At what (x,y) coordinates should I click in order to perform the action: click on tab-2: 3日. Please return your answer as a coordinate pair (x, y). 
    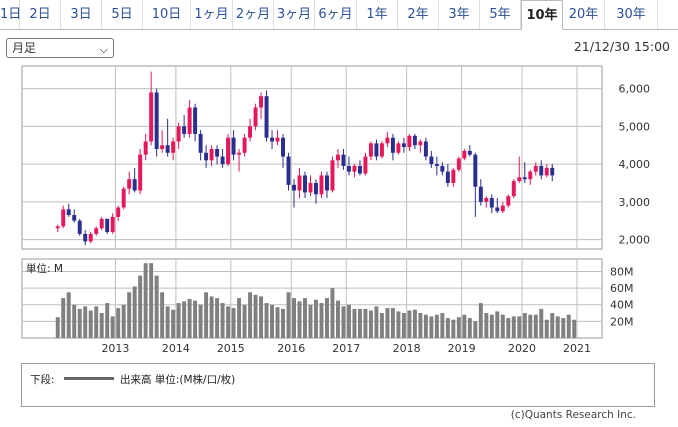
    Looking at the image, I should click on (81, 14).